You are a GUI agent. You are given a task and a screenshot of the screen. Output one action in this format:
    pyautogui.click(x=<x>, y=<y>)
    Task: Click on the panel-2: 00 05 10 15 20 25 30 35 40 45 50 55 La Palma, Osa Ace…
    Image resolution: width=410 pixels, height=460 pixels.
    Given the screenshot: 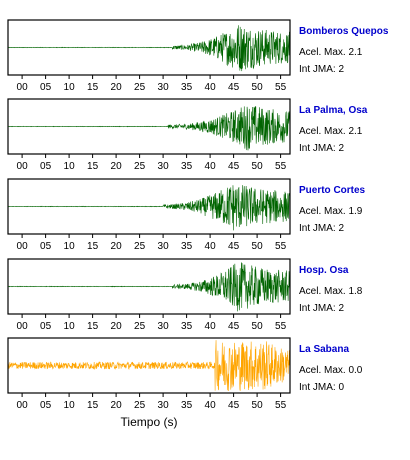 What is the action you would take?
    pyautogui.click(x=187, y=135)
    